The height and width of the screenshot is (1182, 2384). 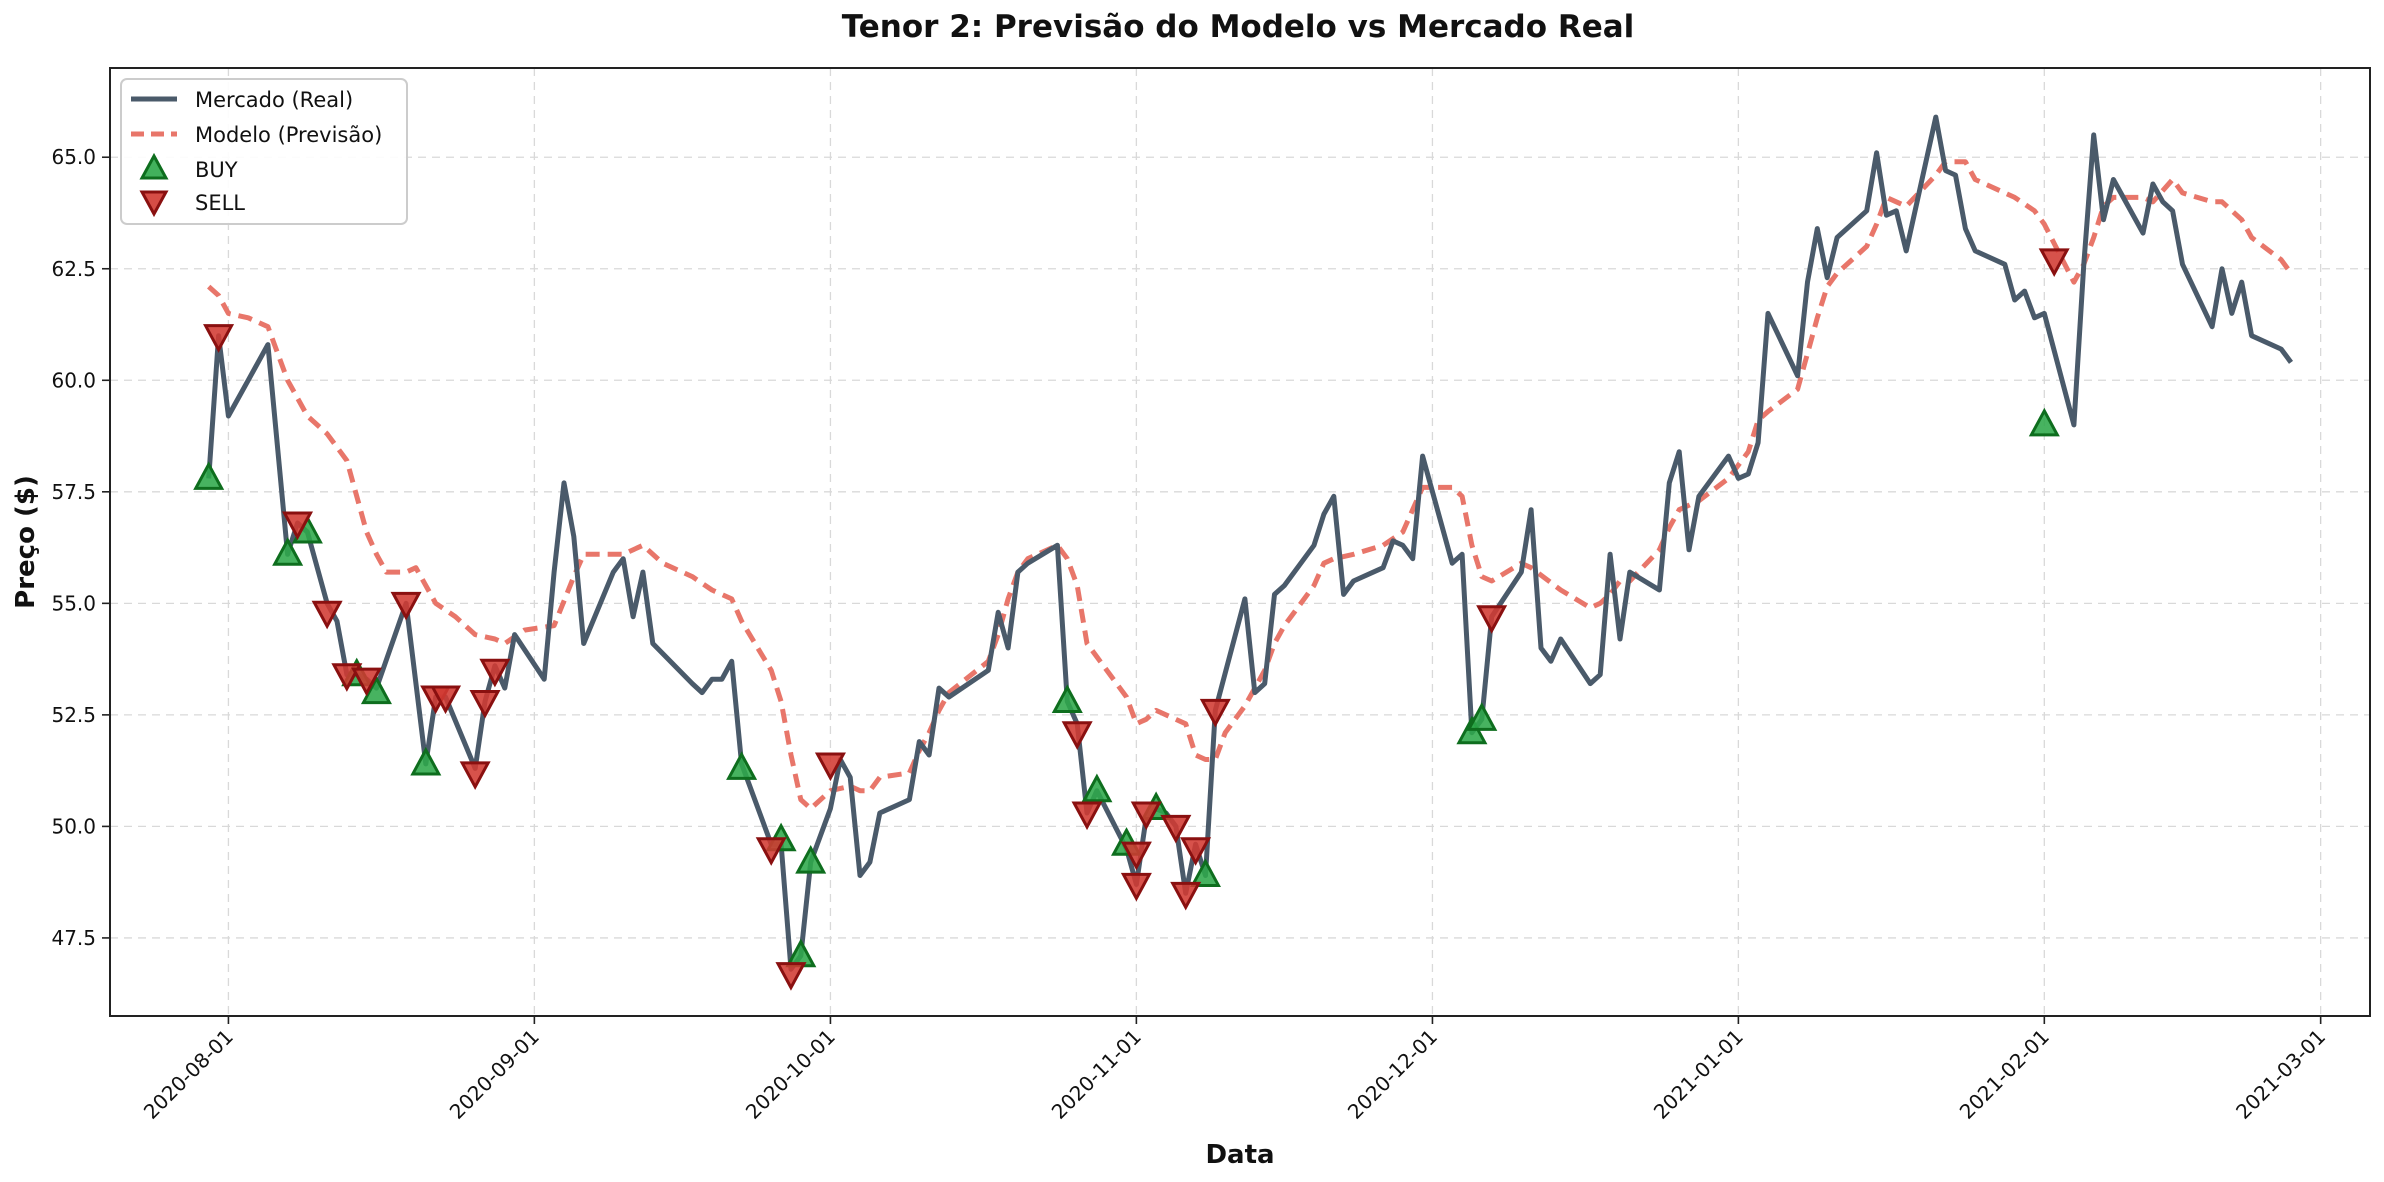 What do you see at coordinates (73, 603) in the screenshot?
I see `y-tick-label: 55.0` at bounding box center [73, 603].